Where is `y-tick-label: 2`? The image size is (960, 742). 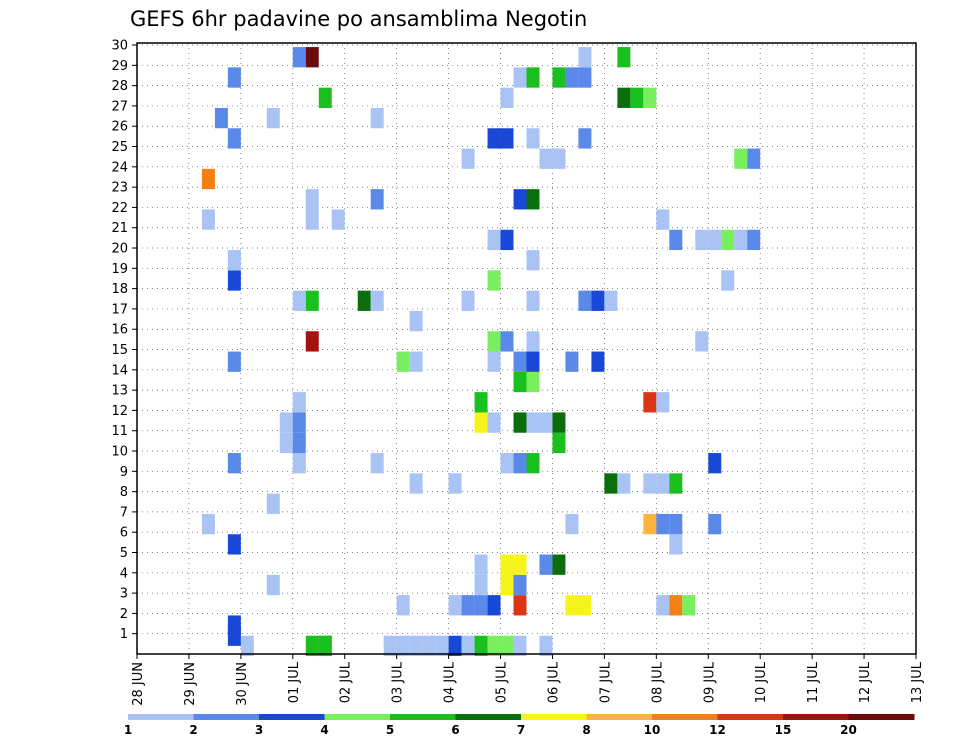
y-tick-label: 2 is located at coordinates (124, 614).